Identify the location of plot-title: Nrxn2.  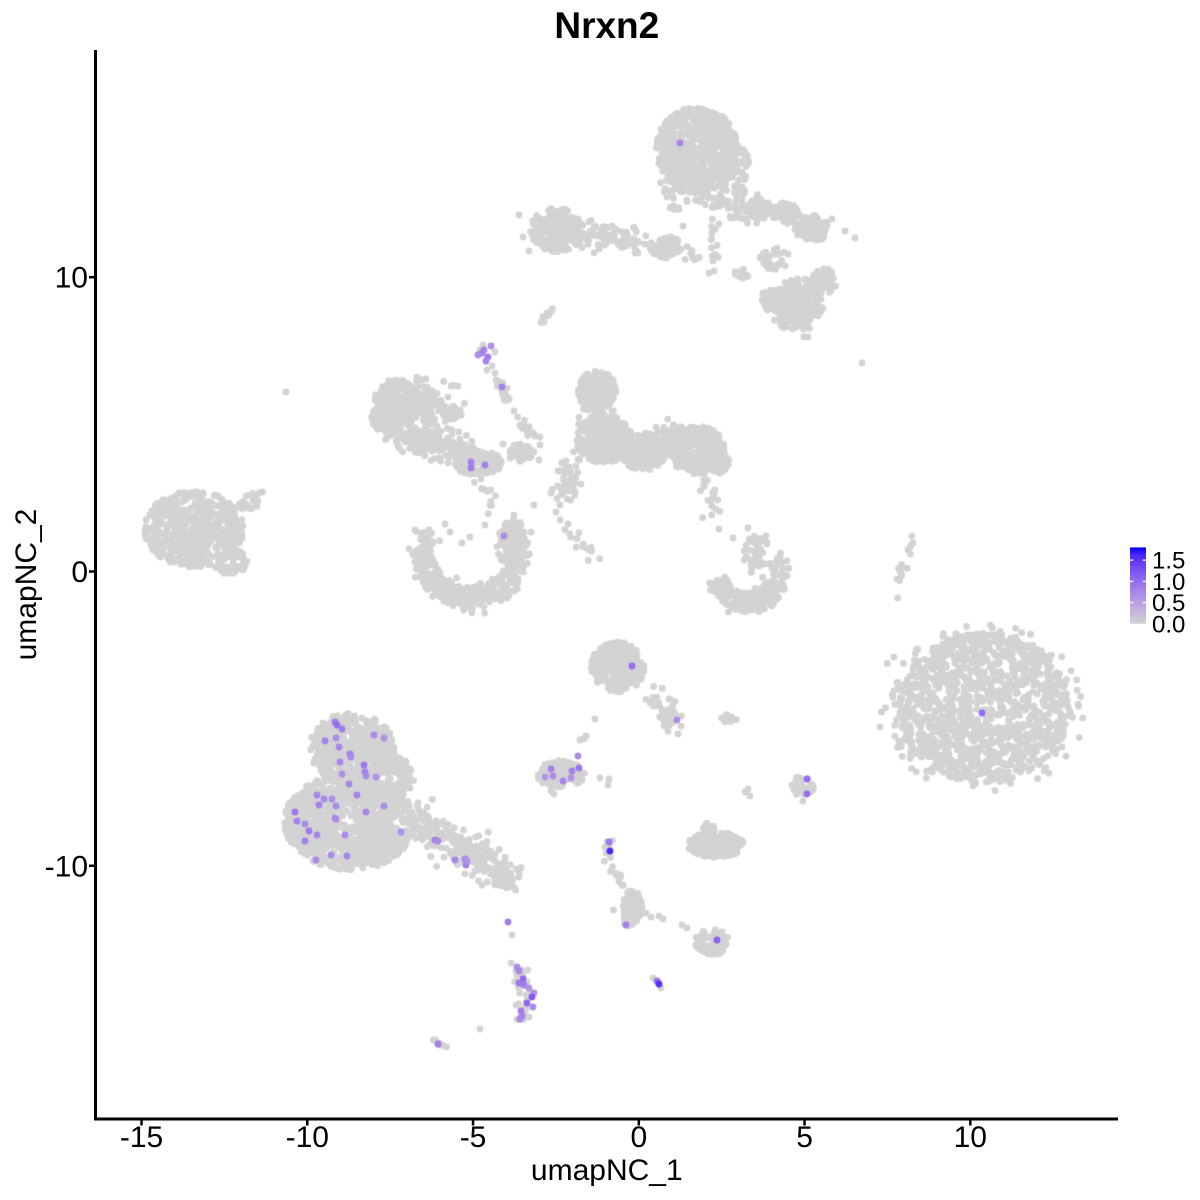
(606, 25).